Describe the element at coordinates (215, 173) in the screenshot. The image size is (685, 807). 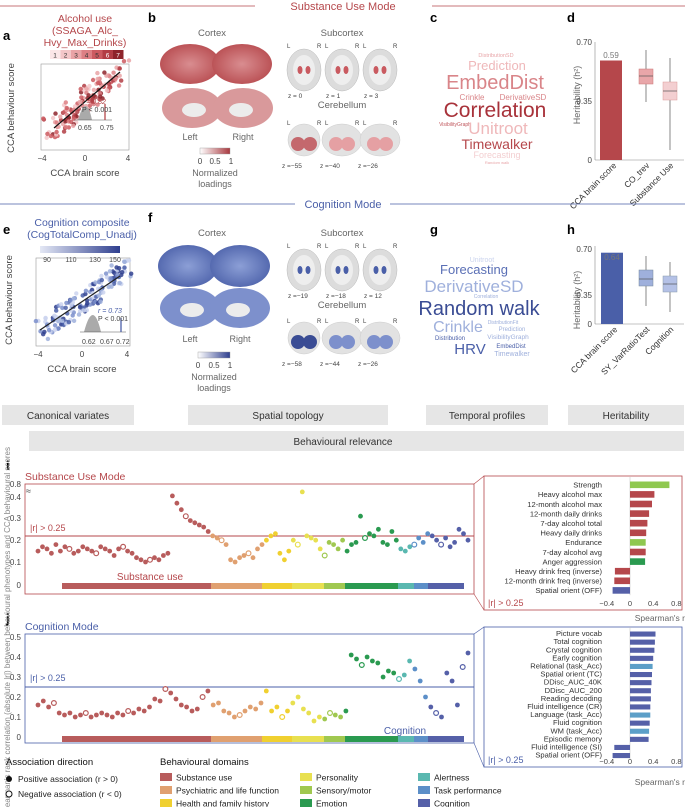
I see `panel-b-cbar-label-1: Normalized` at that location.